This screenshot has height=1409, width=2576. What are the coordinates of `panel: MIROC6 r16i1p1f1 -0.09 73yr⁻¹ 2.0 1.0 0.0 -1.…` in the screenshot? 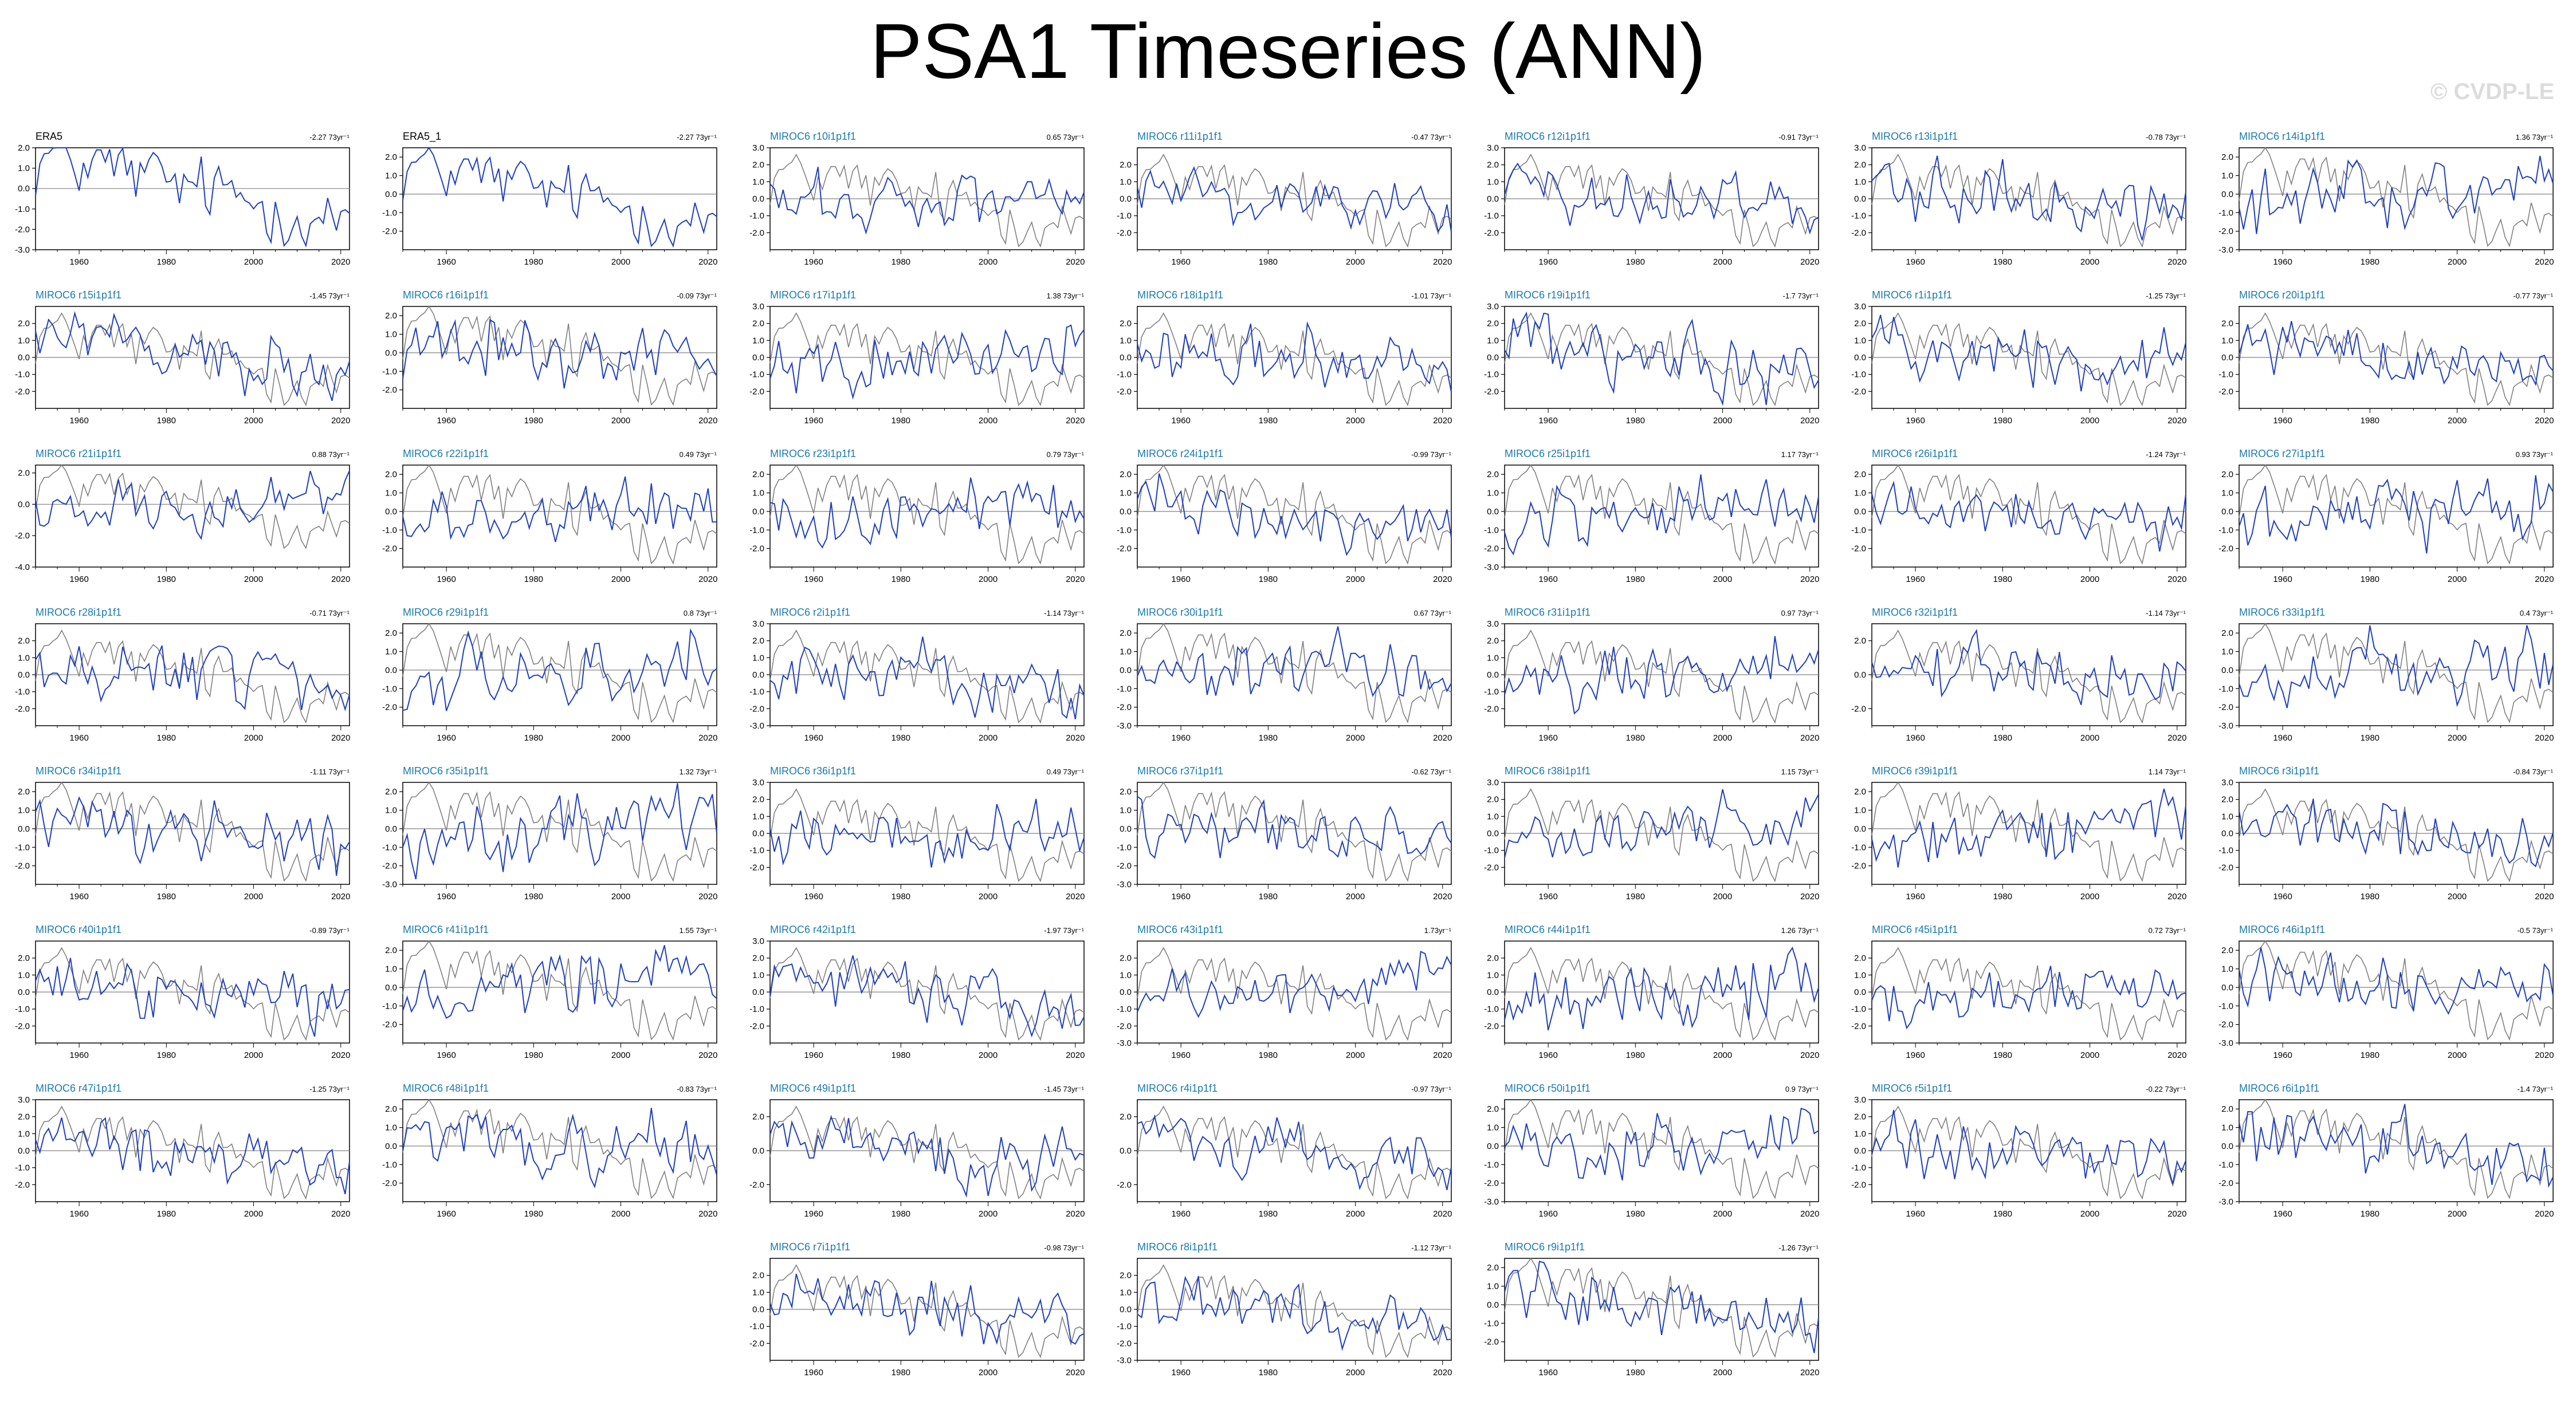 It's located at (549, 358).